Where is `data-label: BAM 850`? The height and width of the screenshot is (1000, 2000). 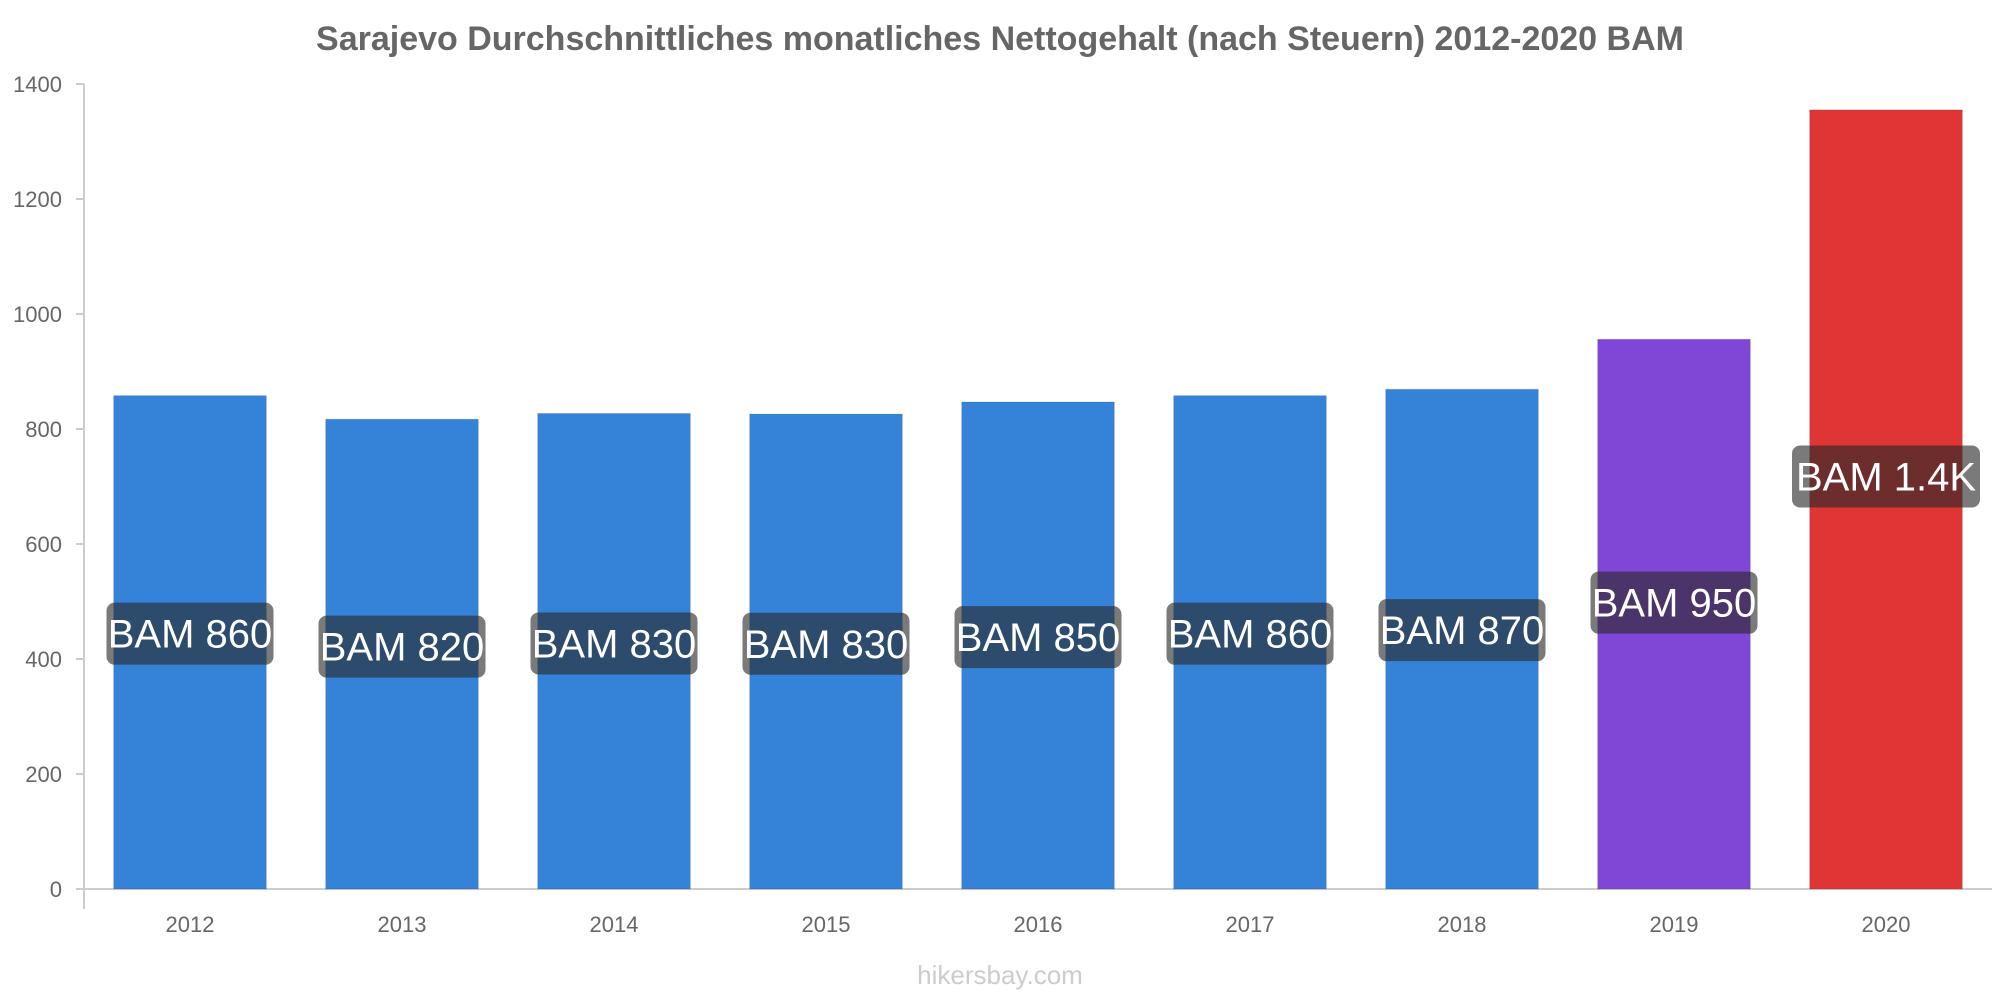
data-label: BAM 850 is located at coordinates (1038, 638).